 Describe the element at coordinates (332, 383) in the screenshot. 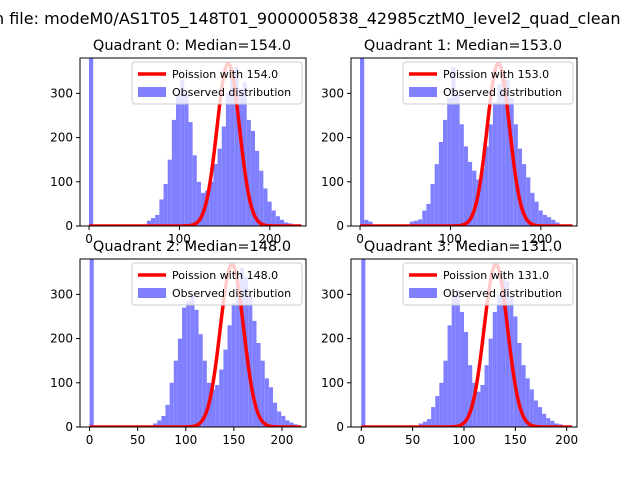

I see `y-tick-label: 100` at that location.